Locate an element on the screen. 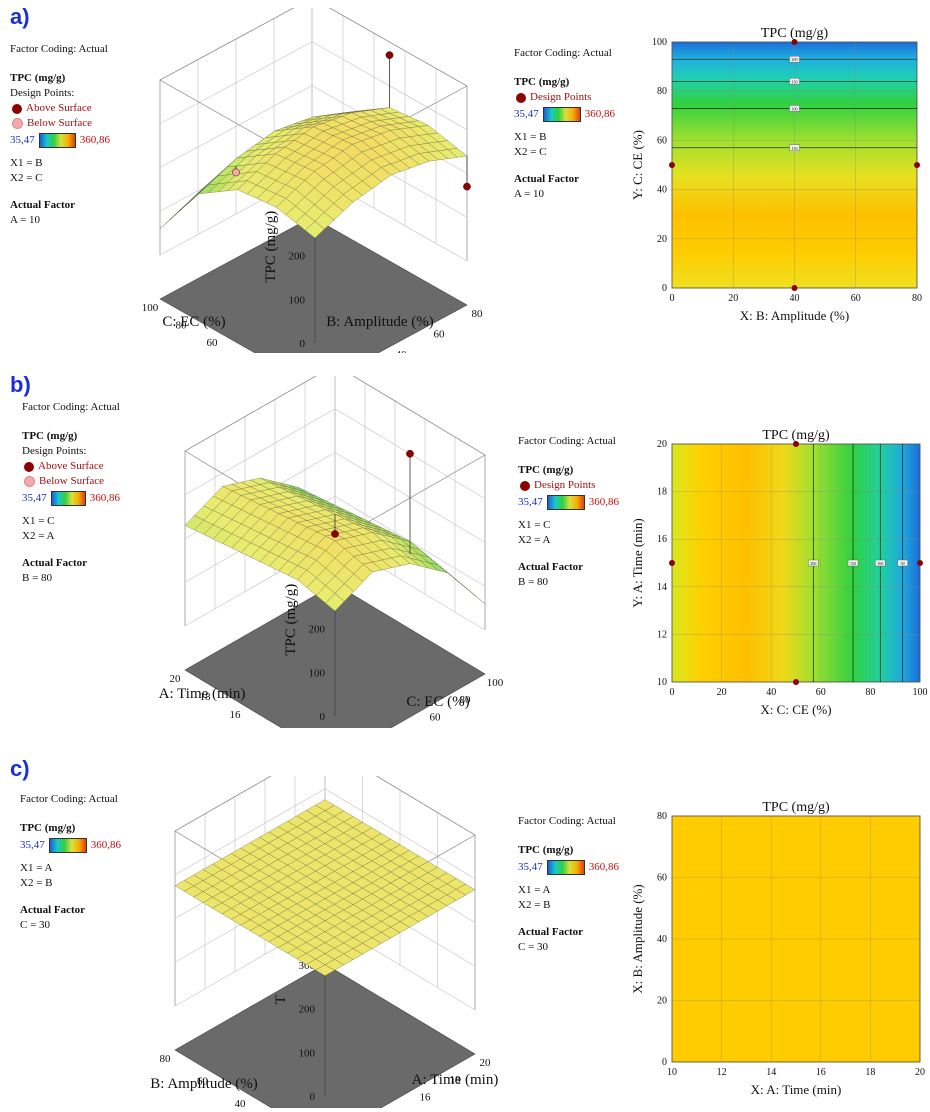 This screenshot has height=1112, width=930. y-axis-label: X: B: Amplitude (%) is located at coordinates (637, 938).